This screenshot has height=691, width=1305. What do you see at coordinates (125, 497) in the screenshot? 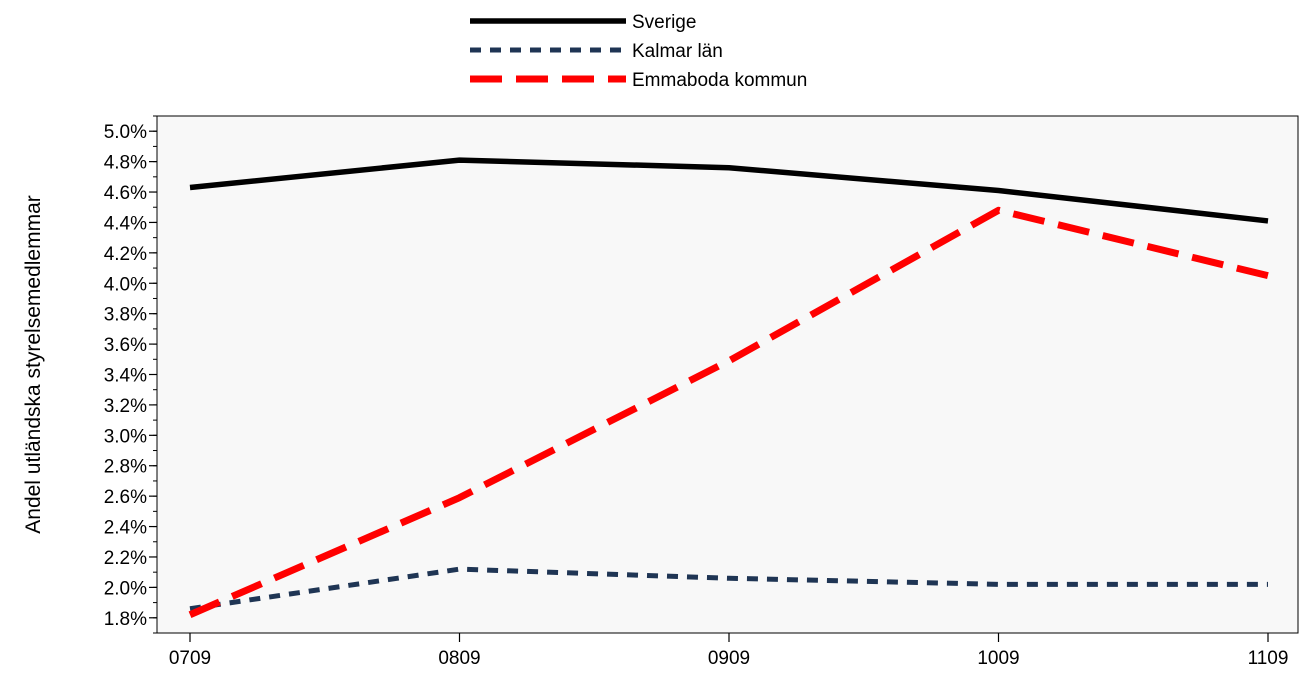
I see `y-tick-label: 2.6%` at bounding box center [125, 497].